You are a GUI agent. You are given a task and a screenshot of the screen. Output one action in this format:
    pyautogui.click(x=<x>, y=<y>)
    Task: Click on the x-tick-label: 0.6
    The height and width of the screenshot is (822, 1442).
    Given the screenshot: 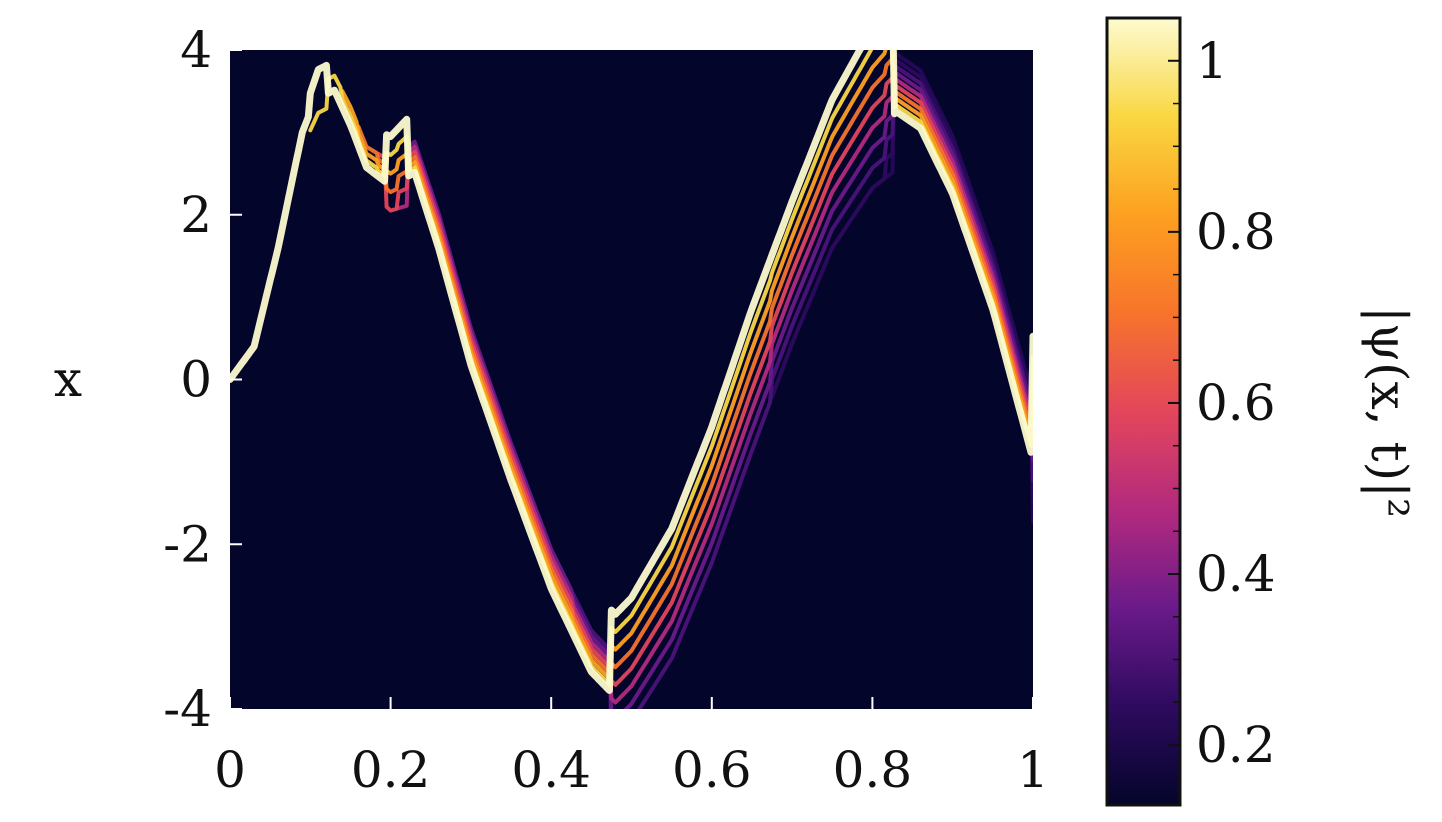 What is the action you would take?
    pyautogui.click(x=712, y=770)
    